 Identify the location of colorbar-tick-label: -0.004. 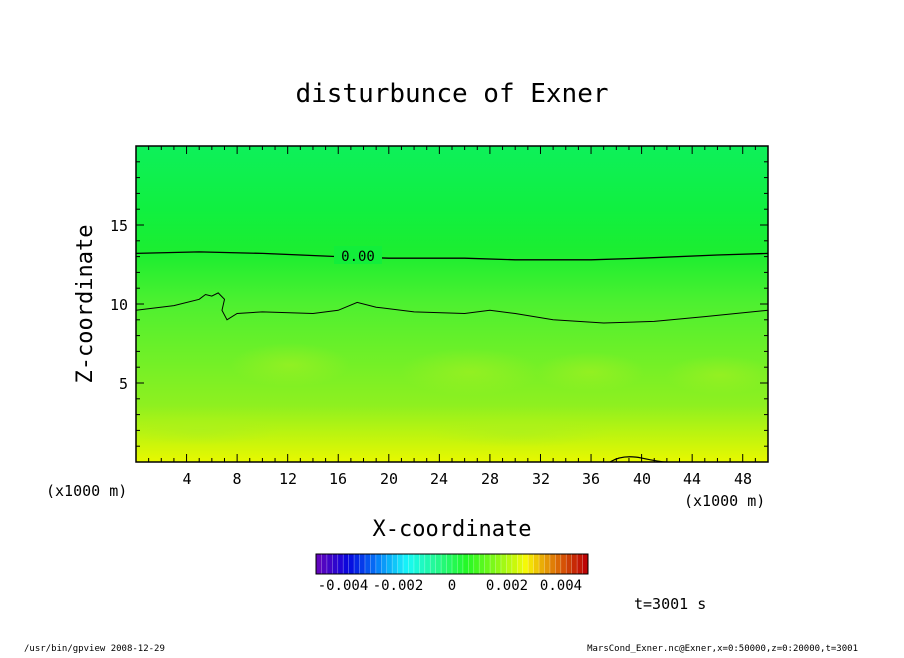
(343, 586).